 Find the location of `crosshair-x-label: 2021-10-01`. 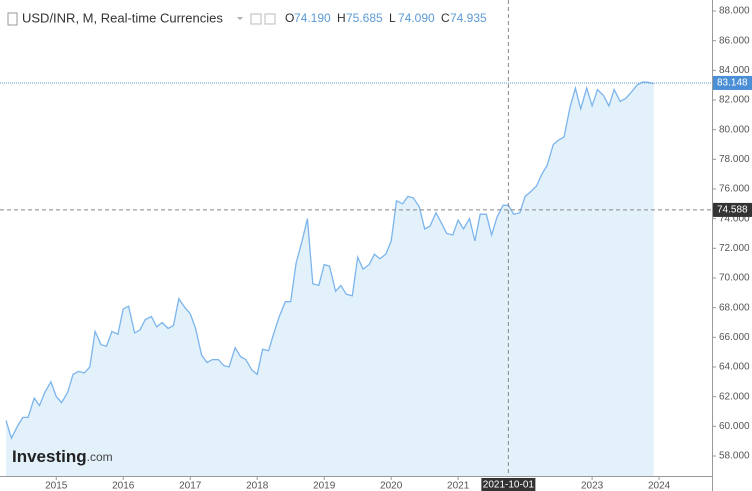

crosshair-x-label: 2021-10-01 is located at coordinates (509, 485).